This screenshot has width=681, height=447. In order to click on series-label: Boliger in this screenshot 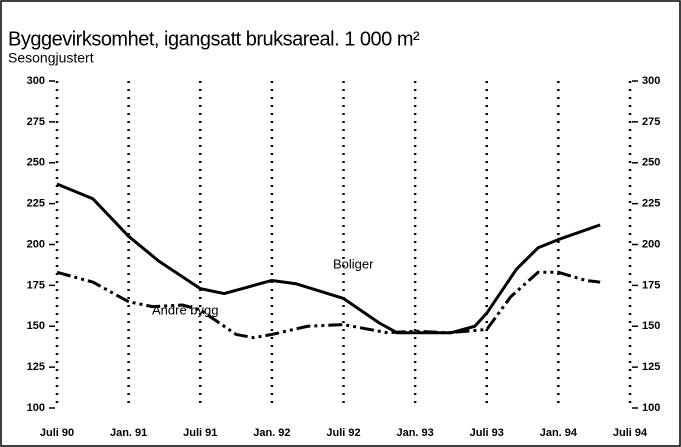, I will do `click(353, 263)`.